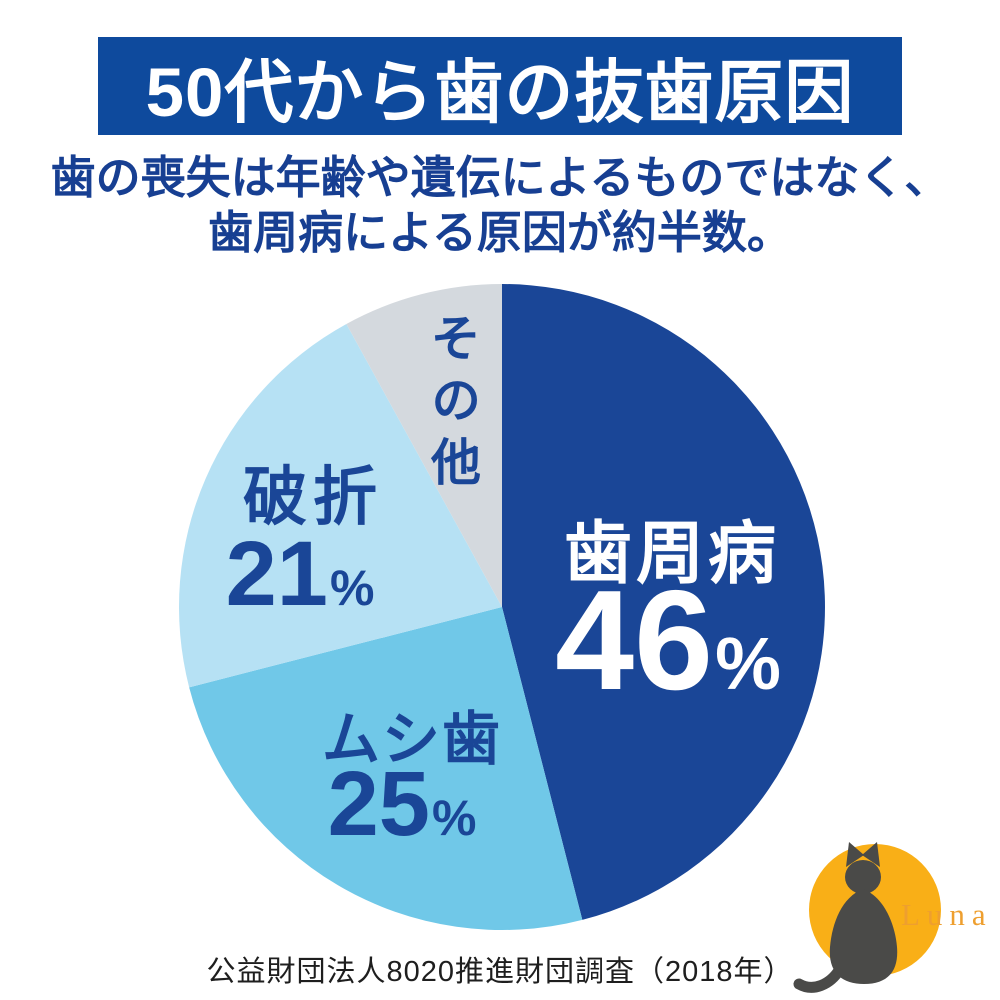 The height and width of the screenshot is (1000, 1000). I want to click on luna-logo: Luna, so click(893, 917).